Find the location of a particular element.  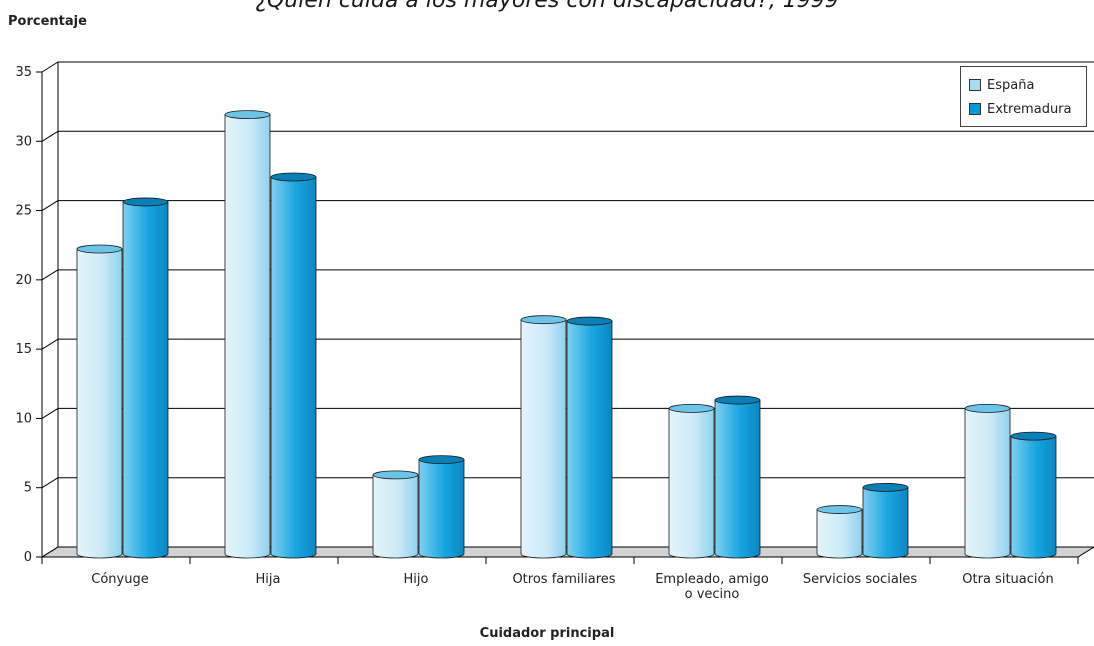

x-category-label: Empleado, amigo o vecino is located at coordinates (712, 587).